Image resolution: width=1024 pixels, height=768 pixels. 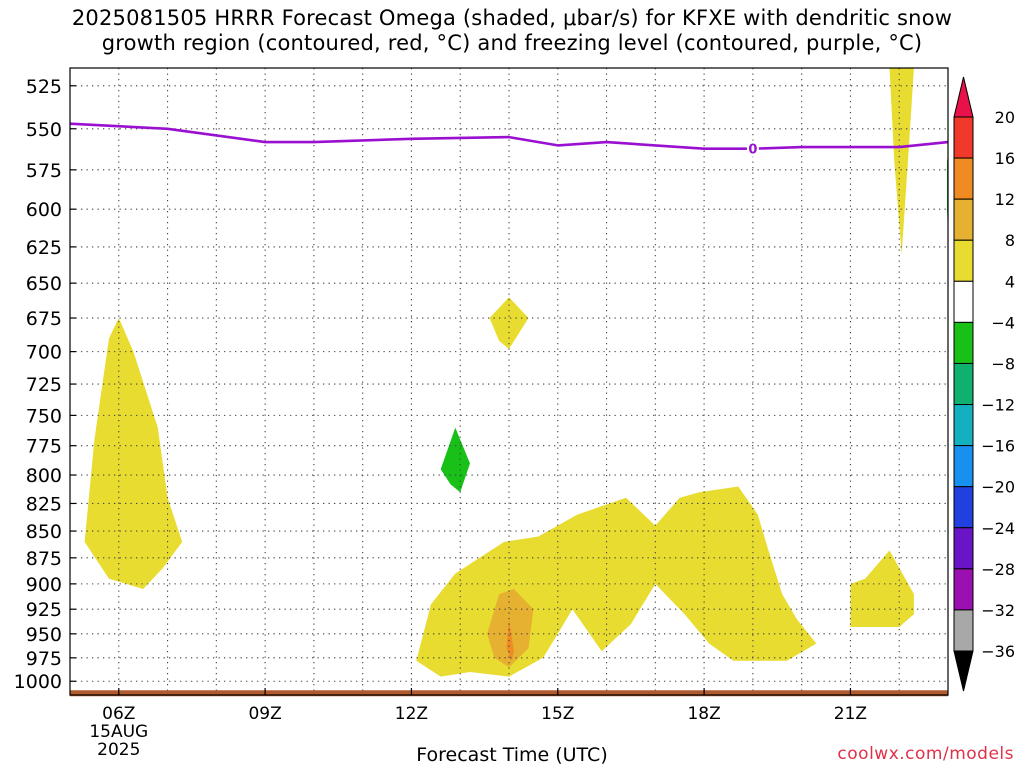 What do you see at coordinates (998, 528) in the screenshot?
I see `colorbar-label-10: −24` at bounding box center [998, 528].